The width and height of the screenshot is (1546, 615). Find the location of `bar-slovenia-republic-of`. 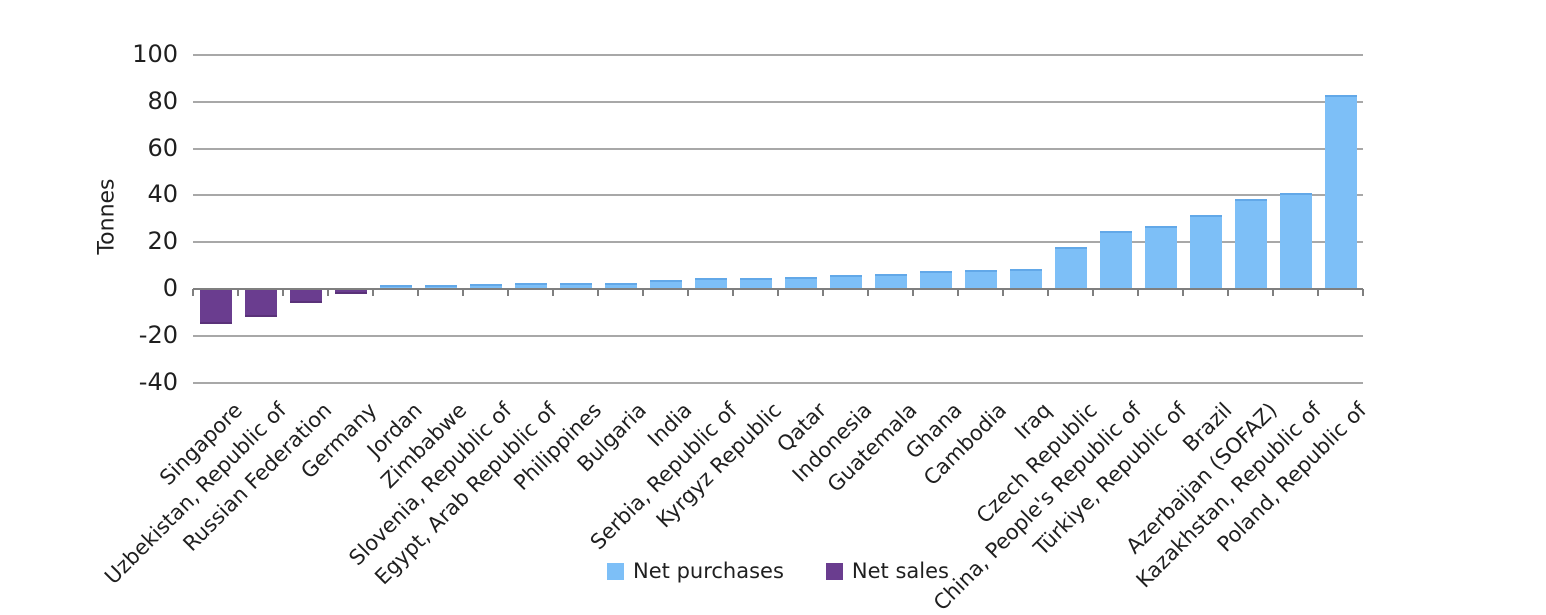

bar-slovenia-republic-of is located at coordinates (485, 286).